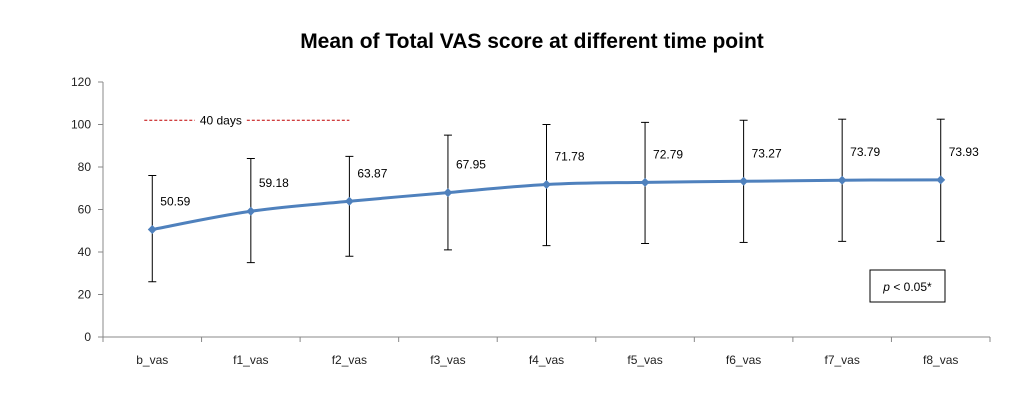  What do you see at coordinates (85, 295) in the screenshot?
I see `y-tick-label: 20` at bounding box center [85, 295].